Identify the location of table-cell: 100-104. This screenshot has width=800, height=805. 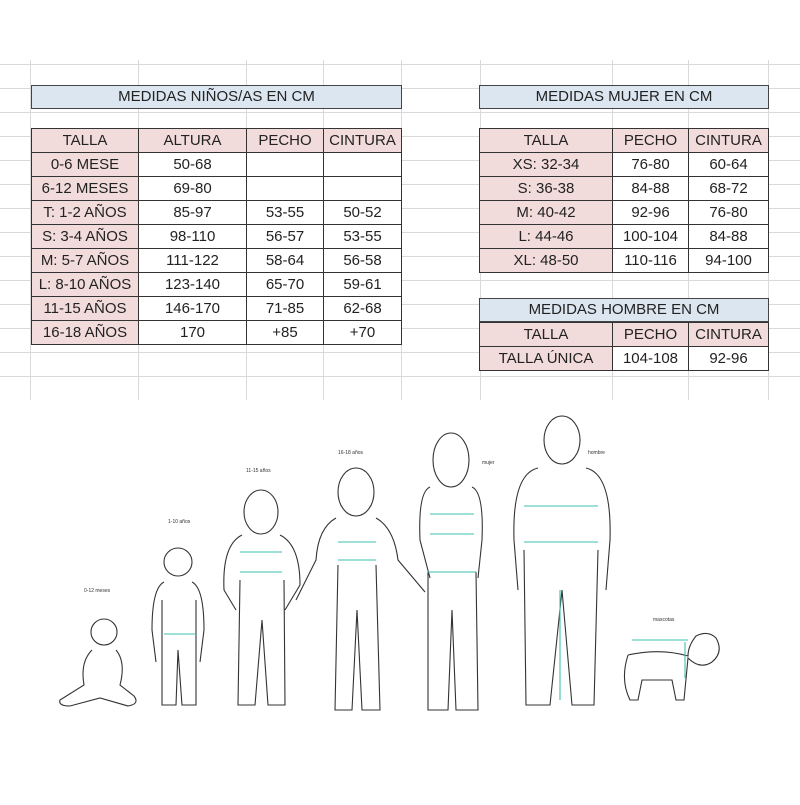
(650, 236).